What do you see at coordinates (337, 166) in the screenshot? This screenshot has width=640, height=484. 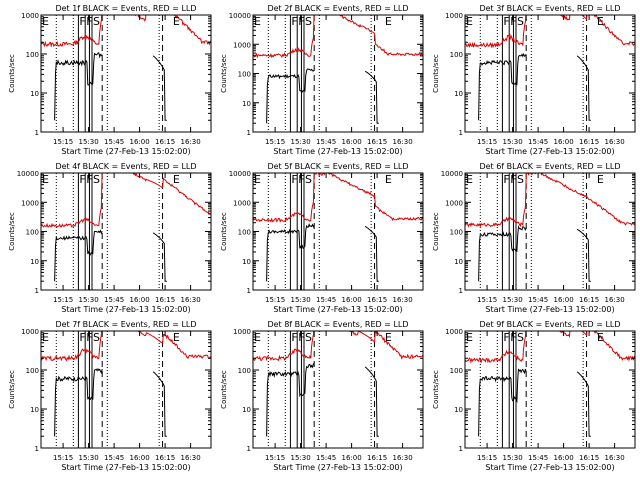 I see `panel-title: Det 5f BLACK = Events, RED = LLD` at bounding box center [337, 166].